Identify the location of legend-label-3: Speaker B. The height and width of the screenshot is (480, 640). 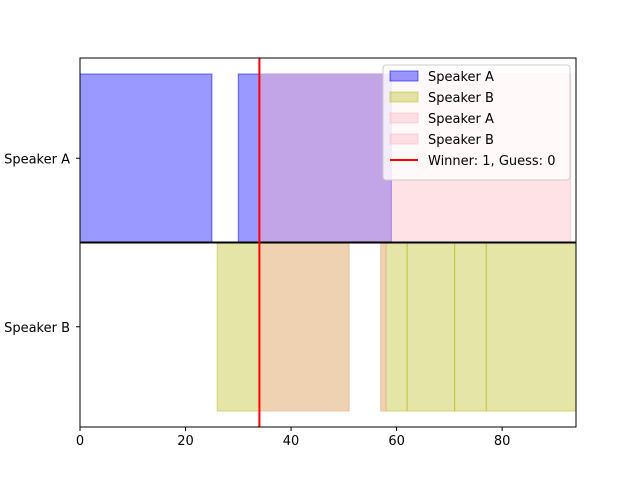
(461, 140).